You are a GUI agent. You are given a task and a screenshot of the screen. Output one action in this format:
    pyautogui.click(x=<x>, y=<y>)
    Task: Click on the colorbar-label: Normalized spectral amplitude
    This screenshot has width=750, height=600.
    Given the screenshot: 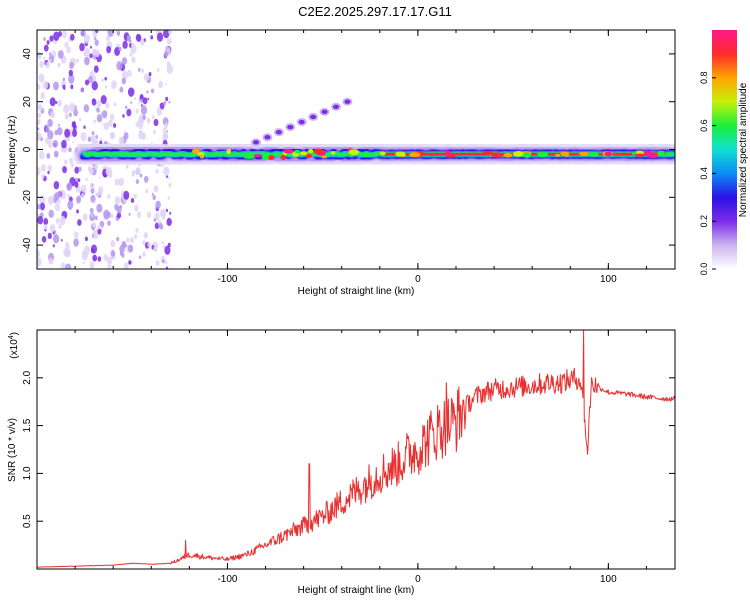 What is the action you would take?
    pyautogui.click(x=743, y=149)
    